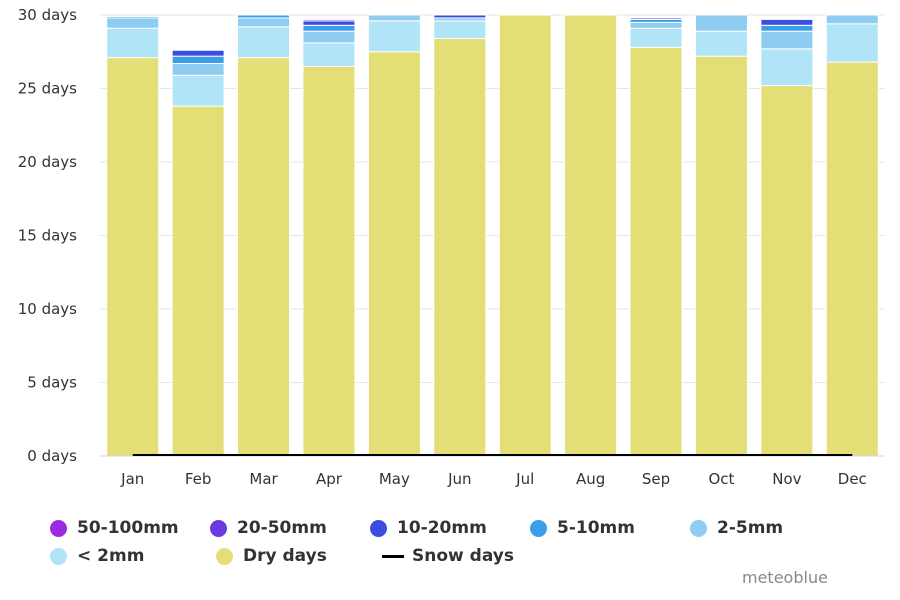 The height and width of the screenshot is (600, 900). I want to click on line-swatch-icon, so click(393, 556).